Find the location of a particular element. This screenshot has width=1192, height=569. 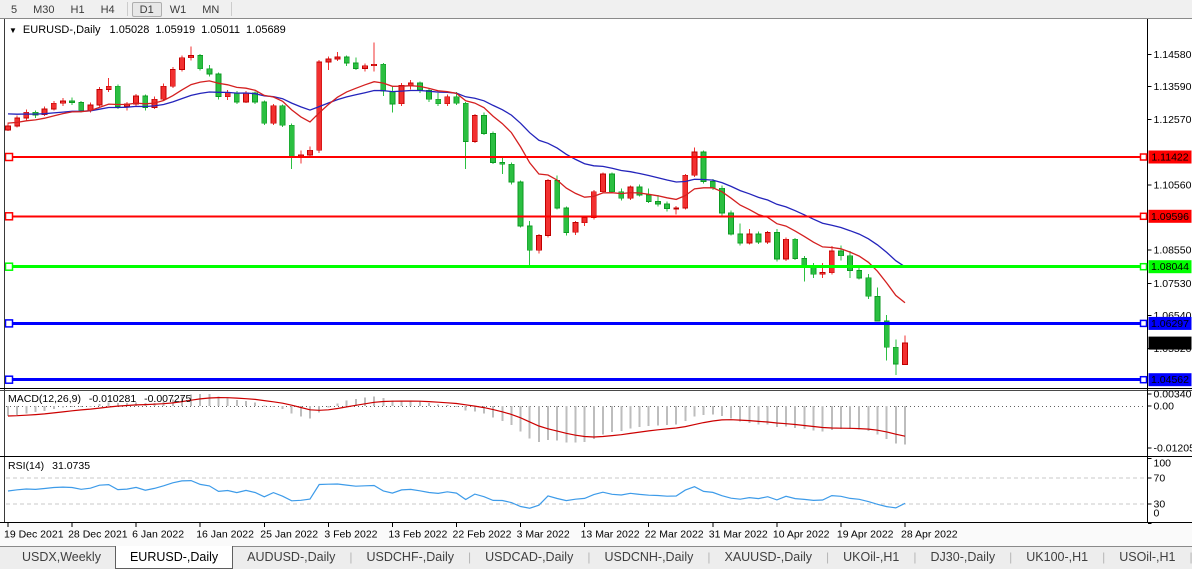

svg-text: 1.05689 is located at coordinates (1170, 344).